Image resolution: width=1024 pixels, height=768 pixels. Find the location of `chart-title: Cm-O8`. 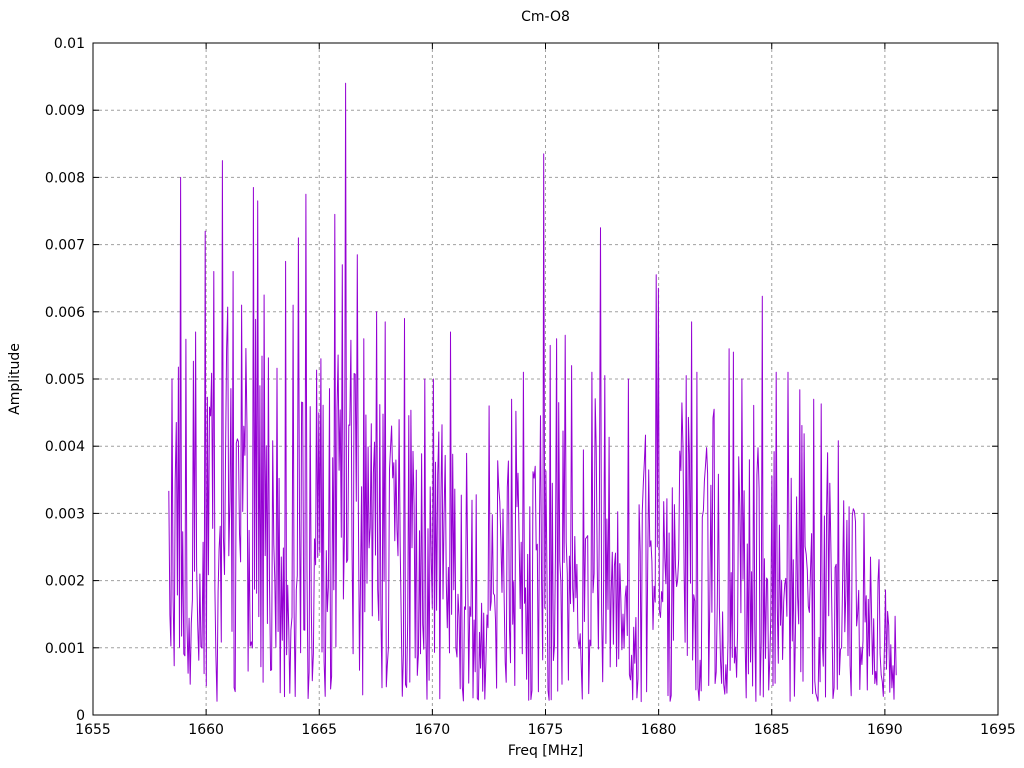

chart-title: Cm-O8 is located at coordinates (545, 17).